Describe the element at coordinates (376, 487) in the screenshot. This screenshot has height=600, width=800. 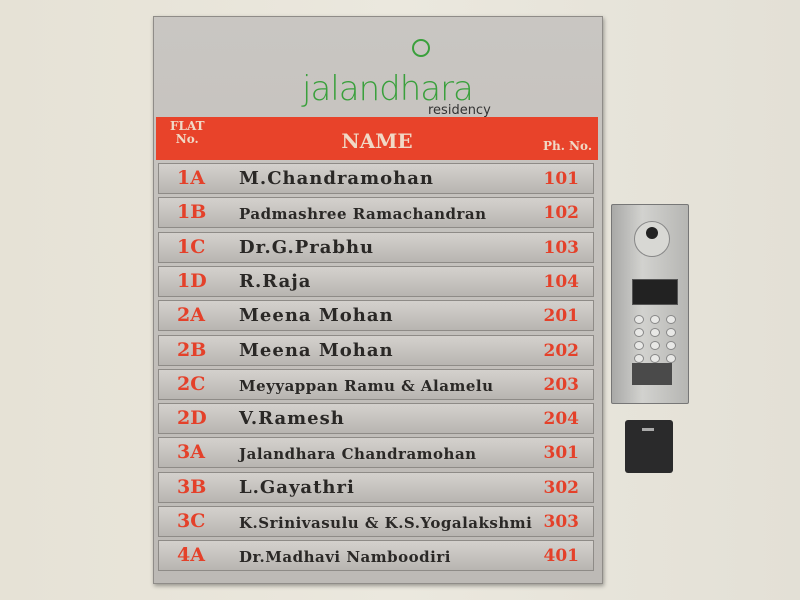
I see `directory-row: 3B L.Gayathri 302` at that location.